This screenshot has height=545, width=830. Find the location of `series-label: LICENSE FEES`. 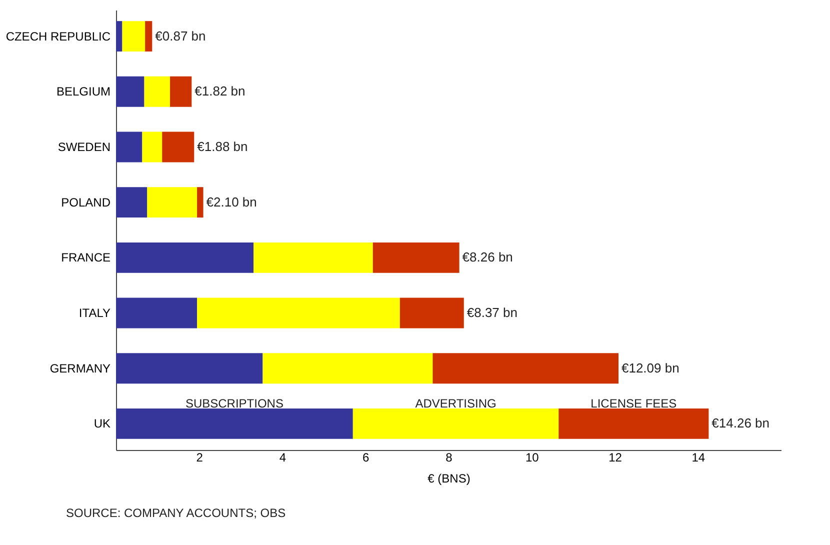

series-label: LICENSE FEES is located at coordinates (633, 403).